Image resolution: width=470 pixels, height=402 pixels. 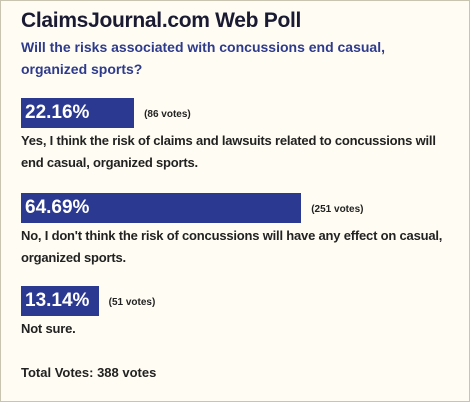 What do you see at coordinates (161, 208) in the screenshot?
I see `bar: 64.69%` at bounding box center [161, 208].